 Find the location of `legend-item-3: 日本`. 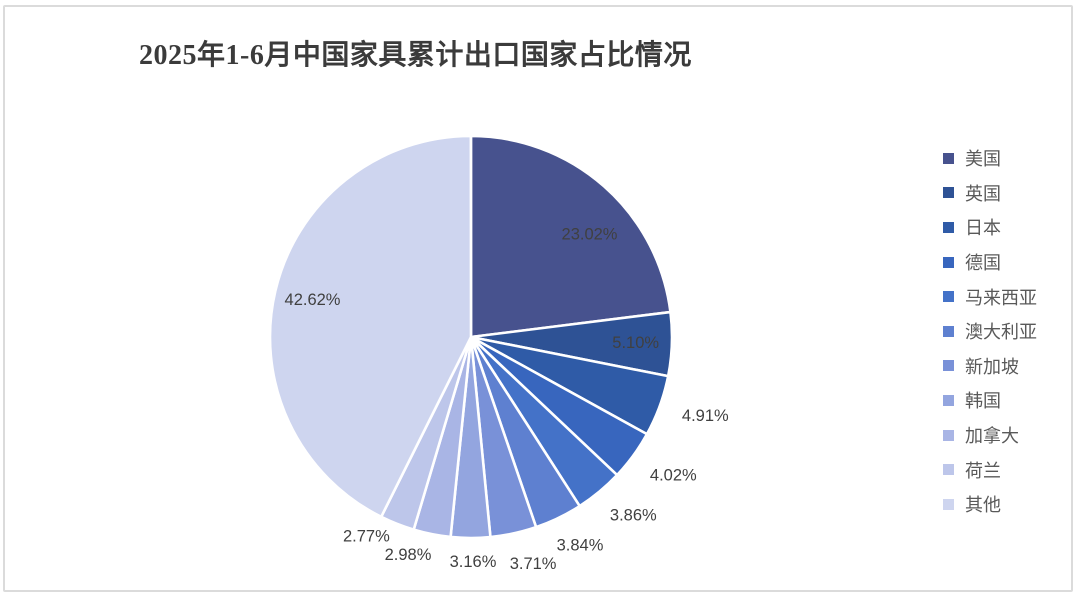

legend-item-3: 日本 is located at coordinates (990, 227).